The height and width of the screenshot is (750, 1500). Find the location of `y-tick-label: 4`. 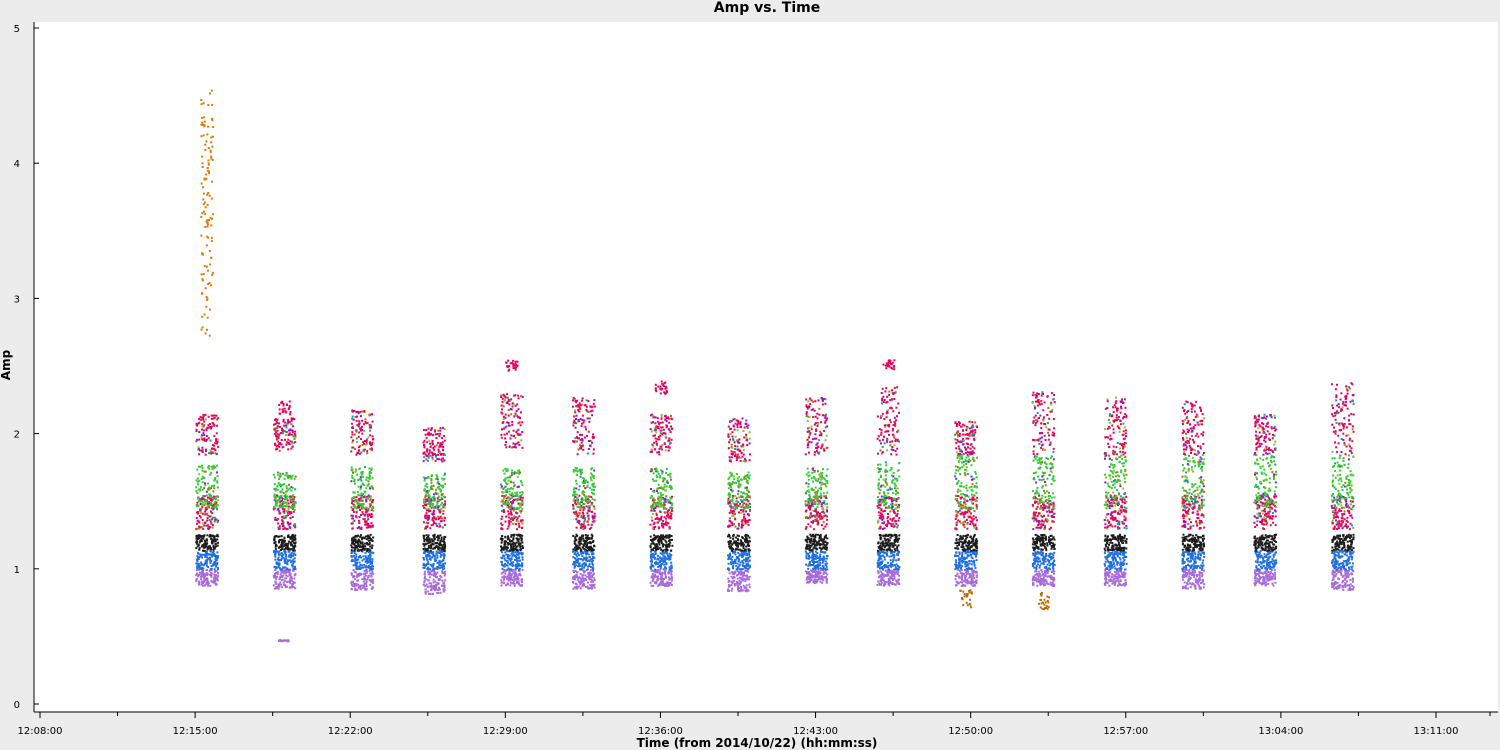

y-tick-label: 4 is located at coordinates (17, 164).